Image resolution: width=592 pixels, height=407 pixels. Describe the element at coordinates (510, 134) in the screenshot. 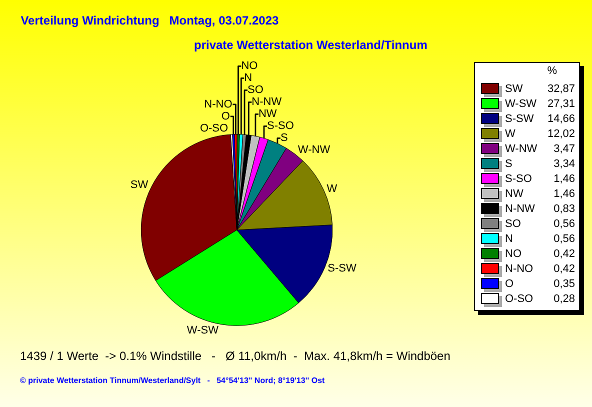

I see `legend-label: W` at that location.